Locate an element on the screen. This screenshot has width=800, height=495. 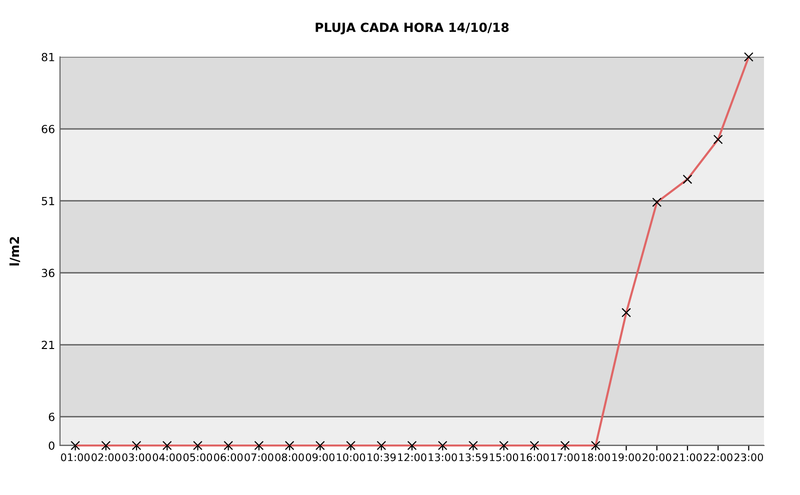
x-tick-label: 12:00 is located at coordinates (412, 457).